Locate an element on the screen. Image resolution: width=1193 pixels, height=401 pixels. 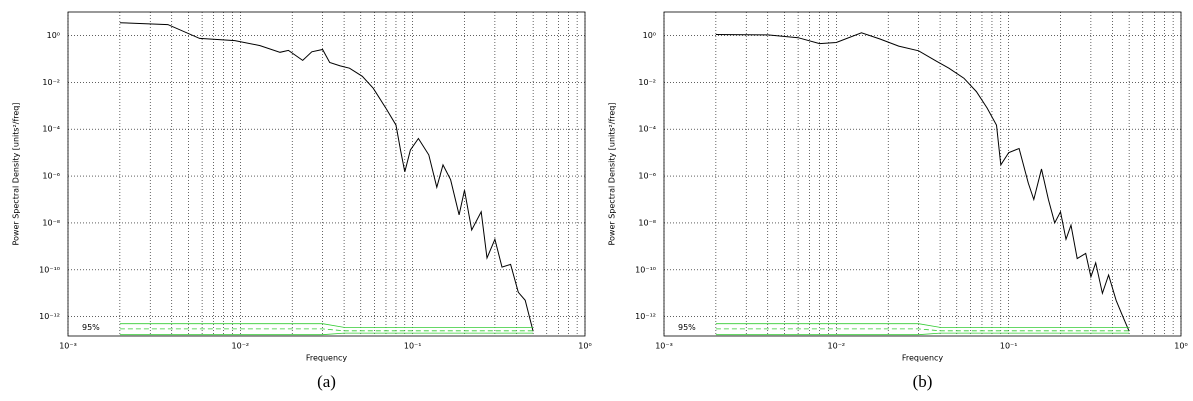
caption: (a) is located at coordinates (326, 381).